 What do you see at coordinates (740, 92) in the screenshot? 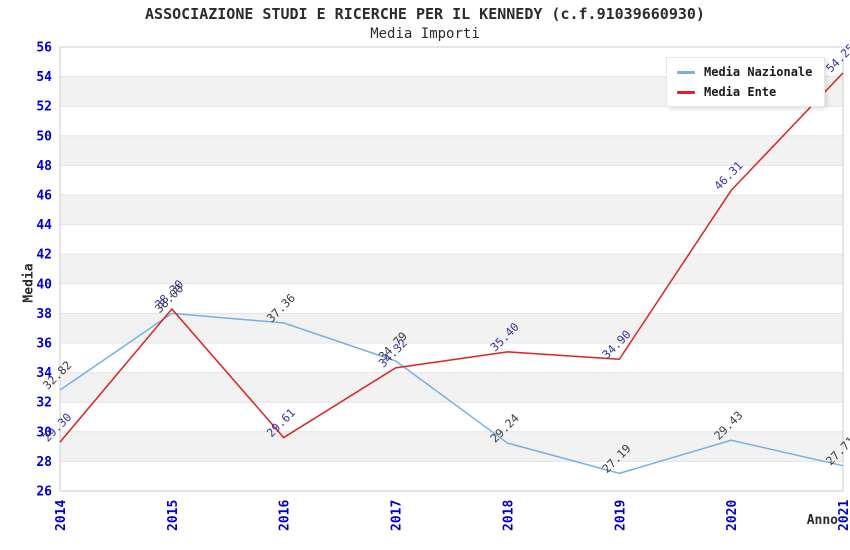
I see `legend-label: Media Ente` at bounding box center [740, 92].